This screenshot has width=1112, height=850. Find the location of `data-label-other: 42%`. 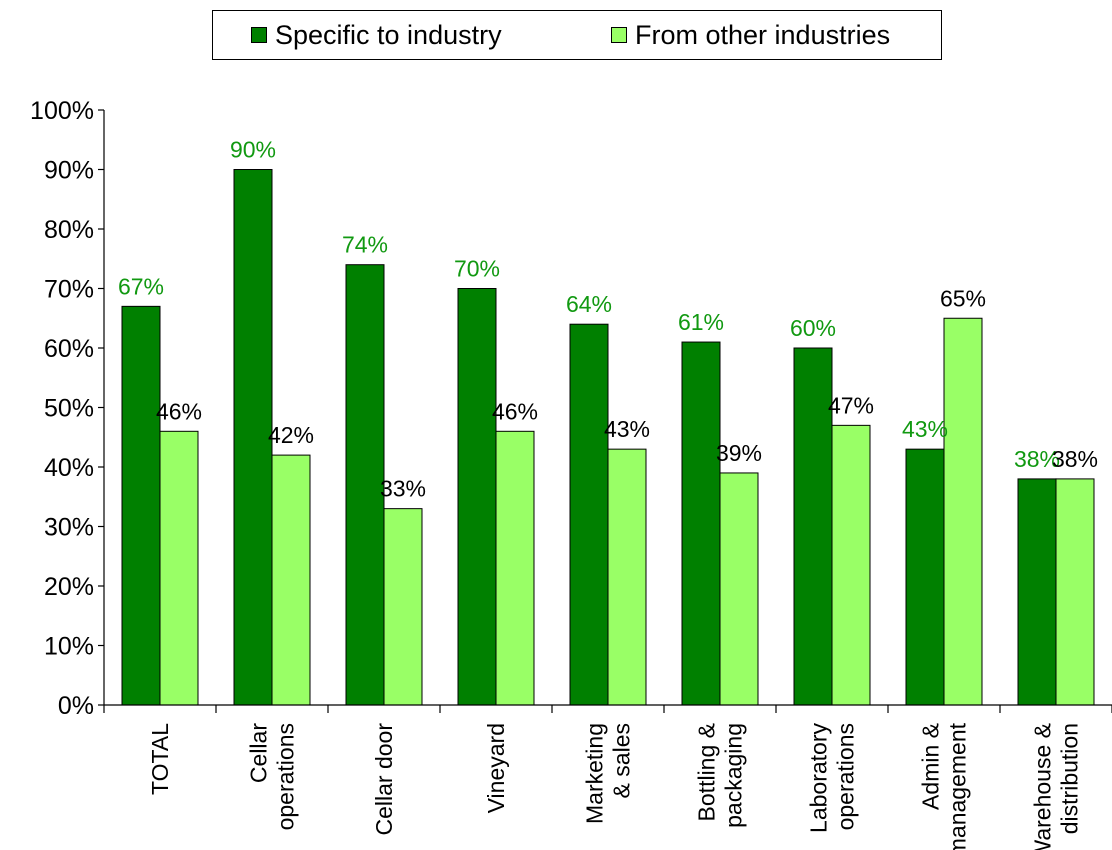

data-label-other: 42% is located at coordinates (291, 435).